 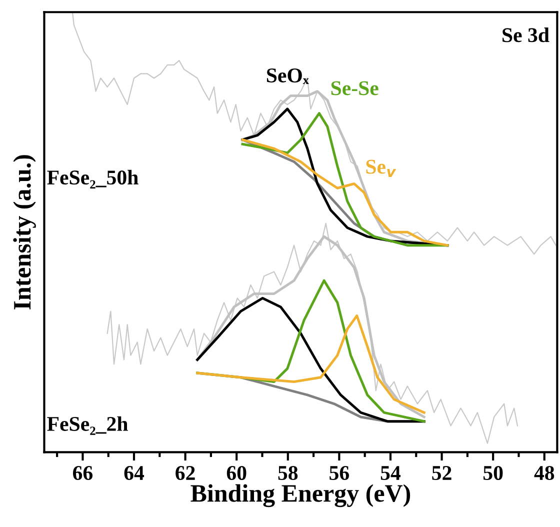 I want to click on annotation: FeSe₂_2h, so click(x=87, y=425).